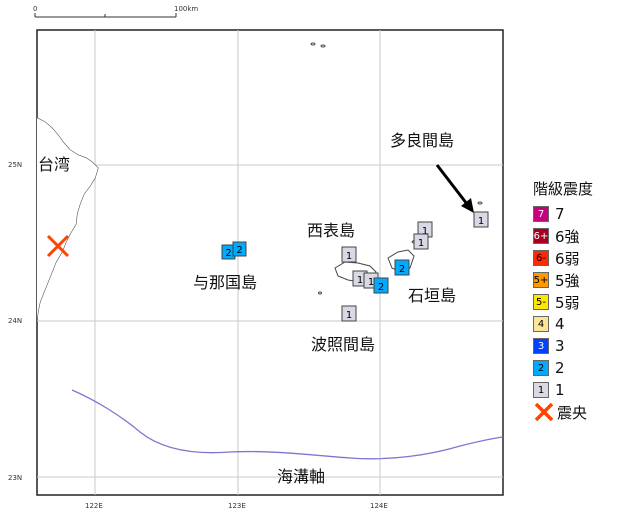  What do you see at coordinates (560, 368) in the screenshot?
I see `legend-label: 2` at bounding box center [560, 368].